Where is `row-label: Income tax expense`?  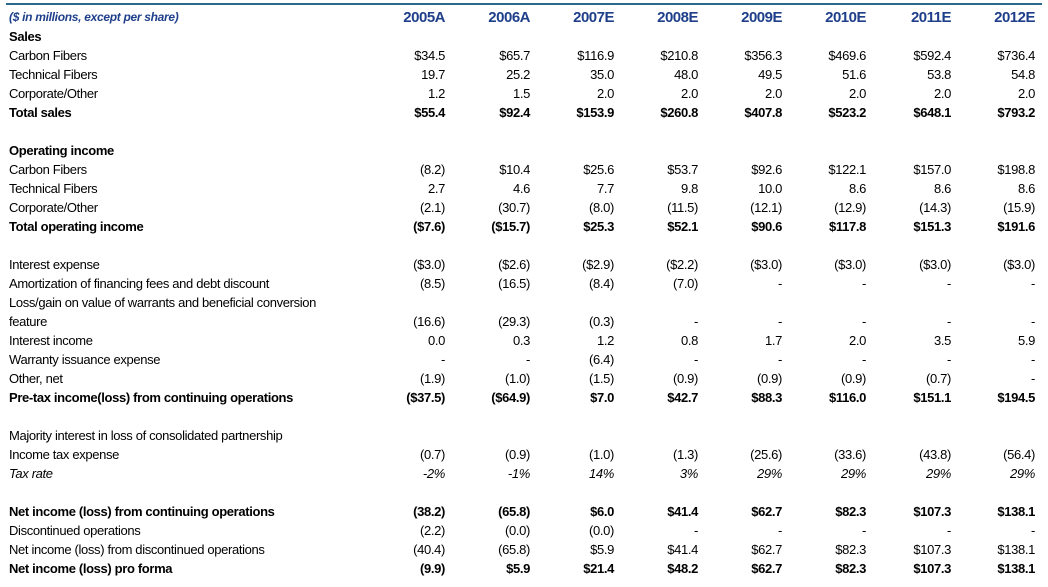
row-label: Income tax expense is located at coordinates (64, 454).